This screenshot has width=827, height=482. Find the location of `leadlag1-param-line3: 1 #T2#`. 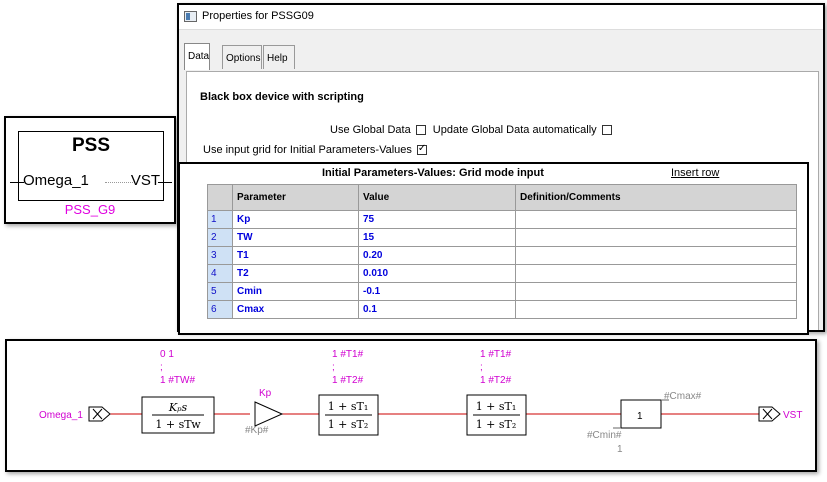

leadlag1-param-line3: 1 #T2# is located at coordinates (348, 380).